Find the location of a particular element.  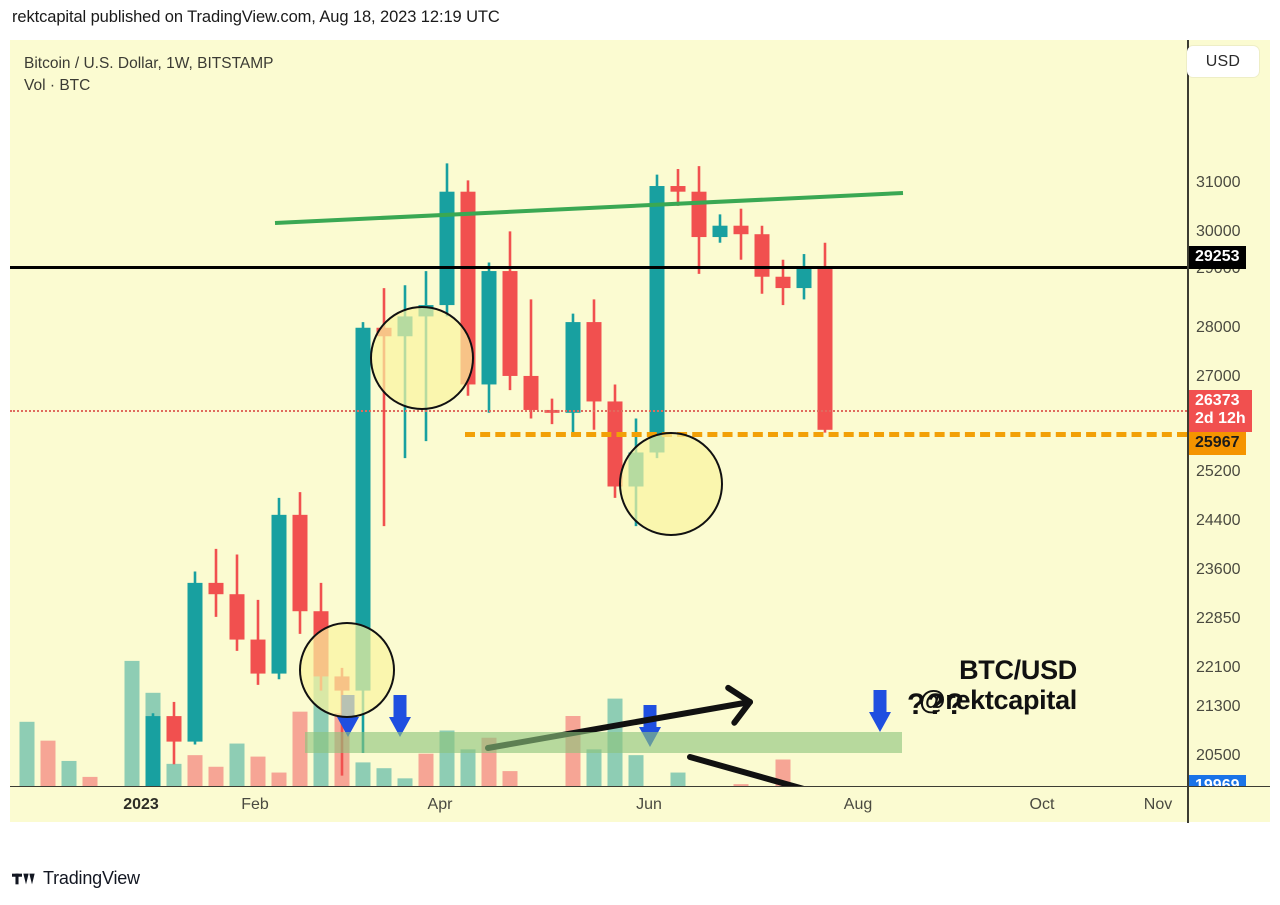

time-tick: Aug is located at coordinates (858, 804).